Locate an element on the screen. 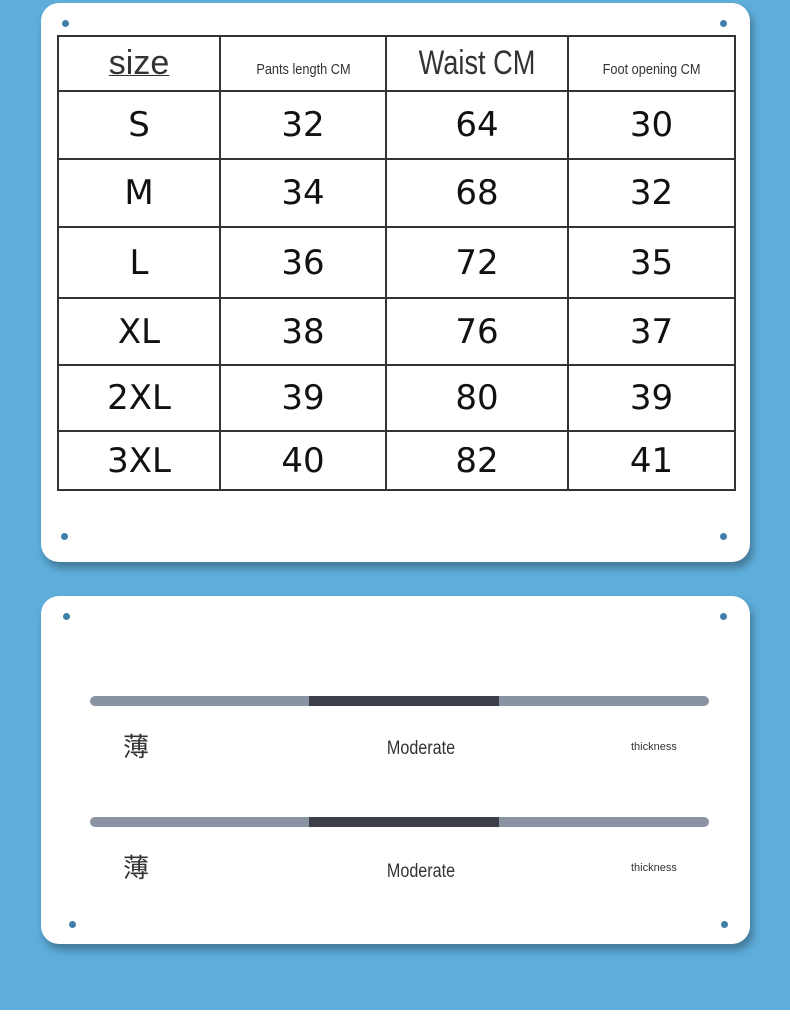  cell-waist: 72 is located at coordinates (477, 262).